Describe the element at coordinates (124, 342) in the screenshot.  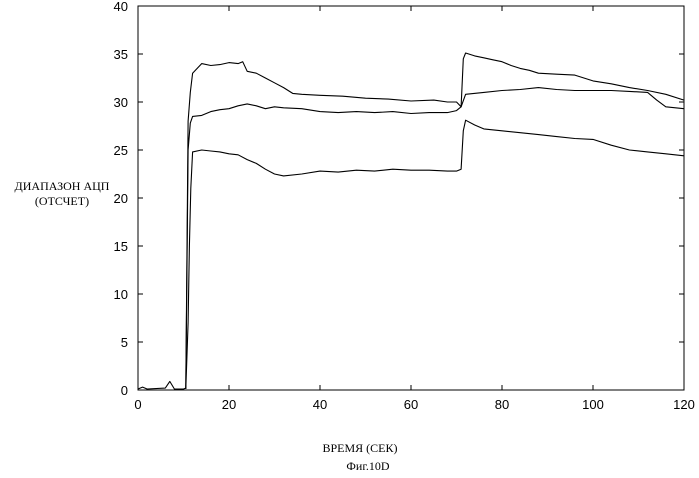
I see `y-tick-label: 5` at that location.